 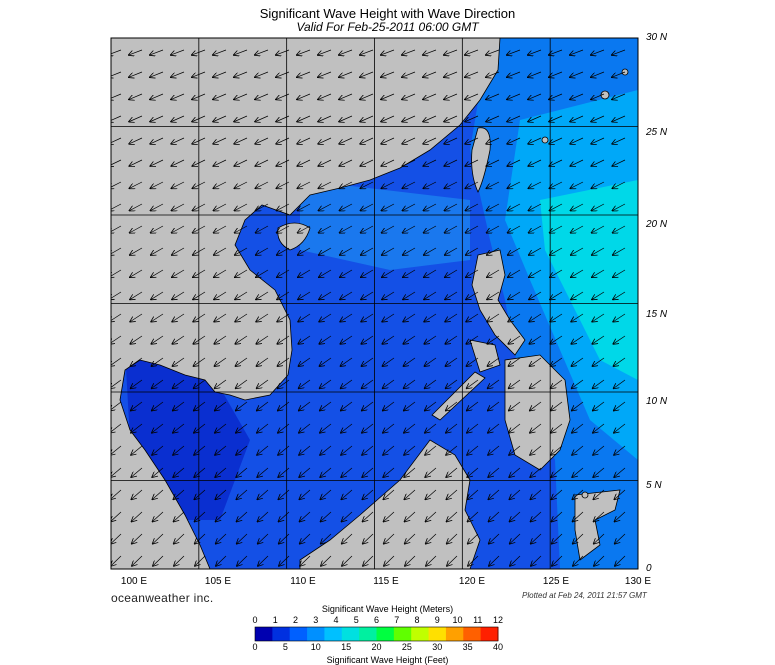 What do you see at coordinates (255, 647) in the screenshot?
I see `legend-feet-tick: 0` at bounding box center [255, 647].